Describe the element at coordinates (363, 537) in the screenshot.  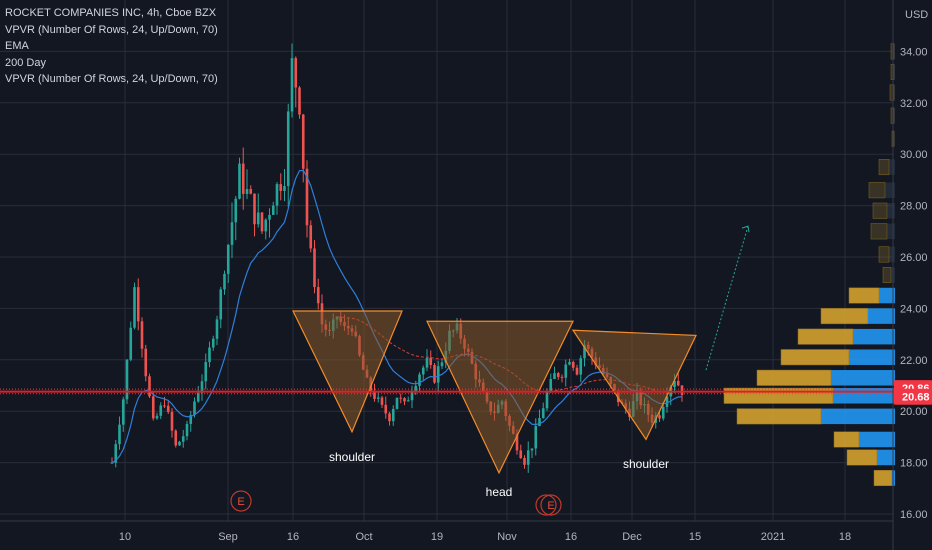
I see `x-tick-label: Oct` at that location.